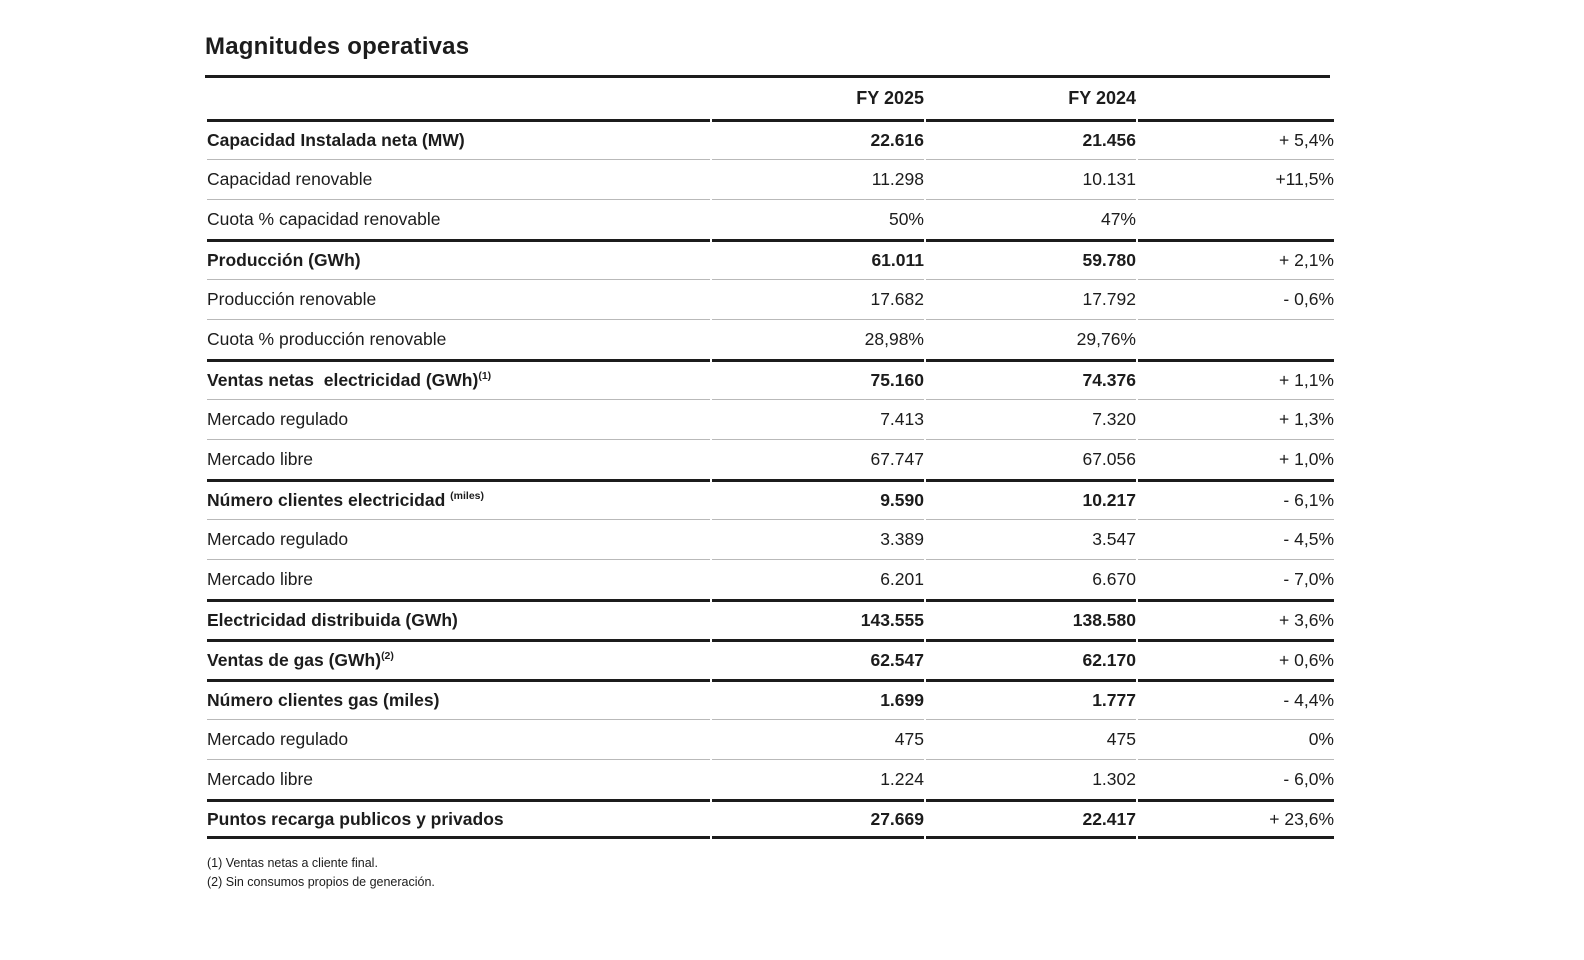  I want to click on change-value: + 3,6%, so click(1236, 619).